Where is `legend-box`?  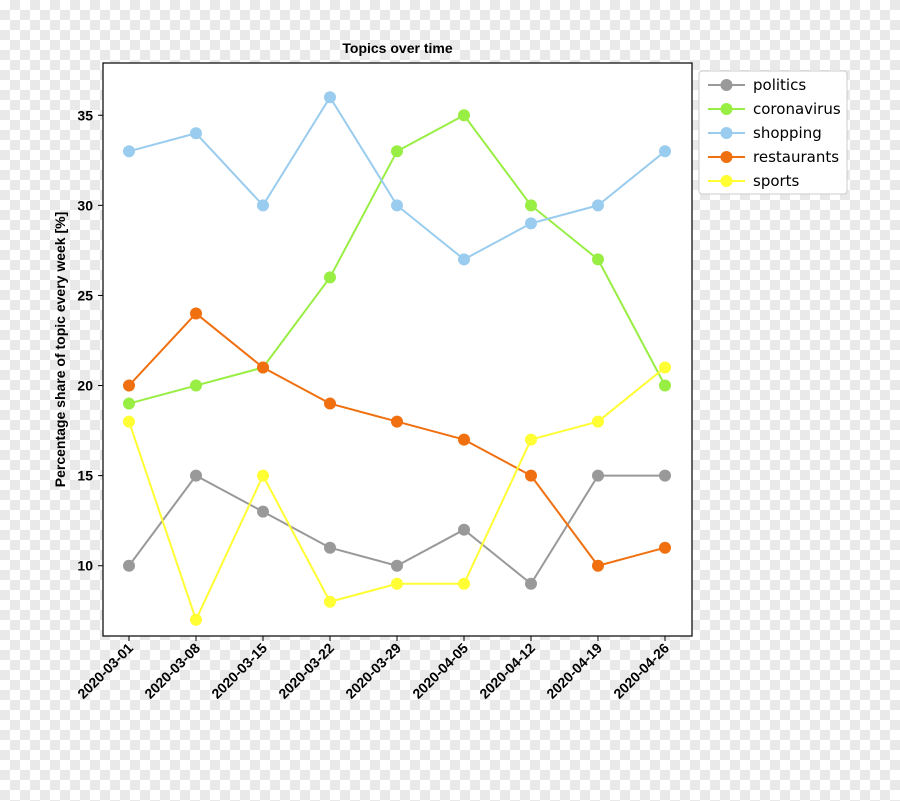 legend-box is located at coordinates (773, 132).